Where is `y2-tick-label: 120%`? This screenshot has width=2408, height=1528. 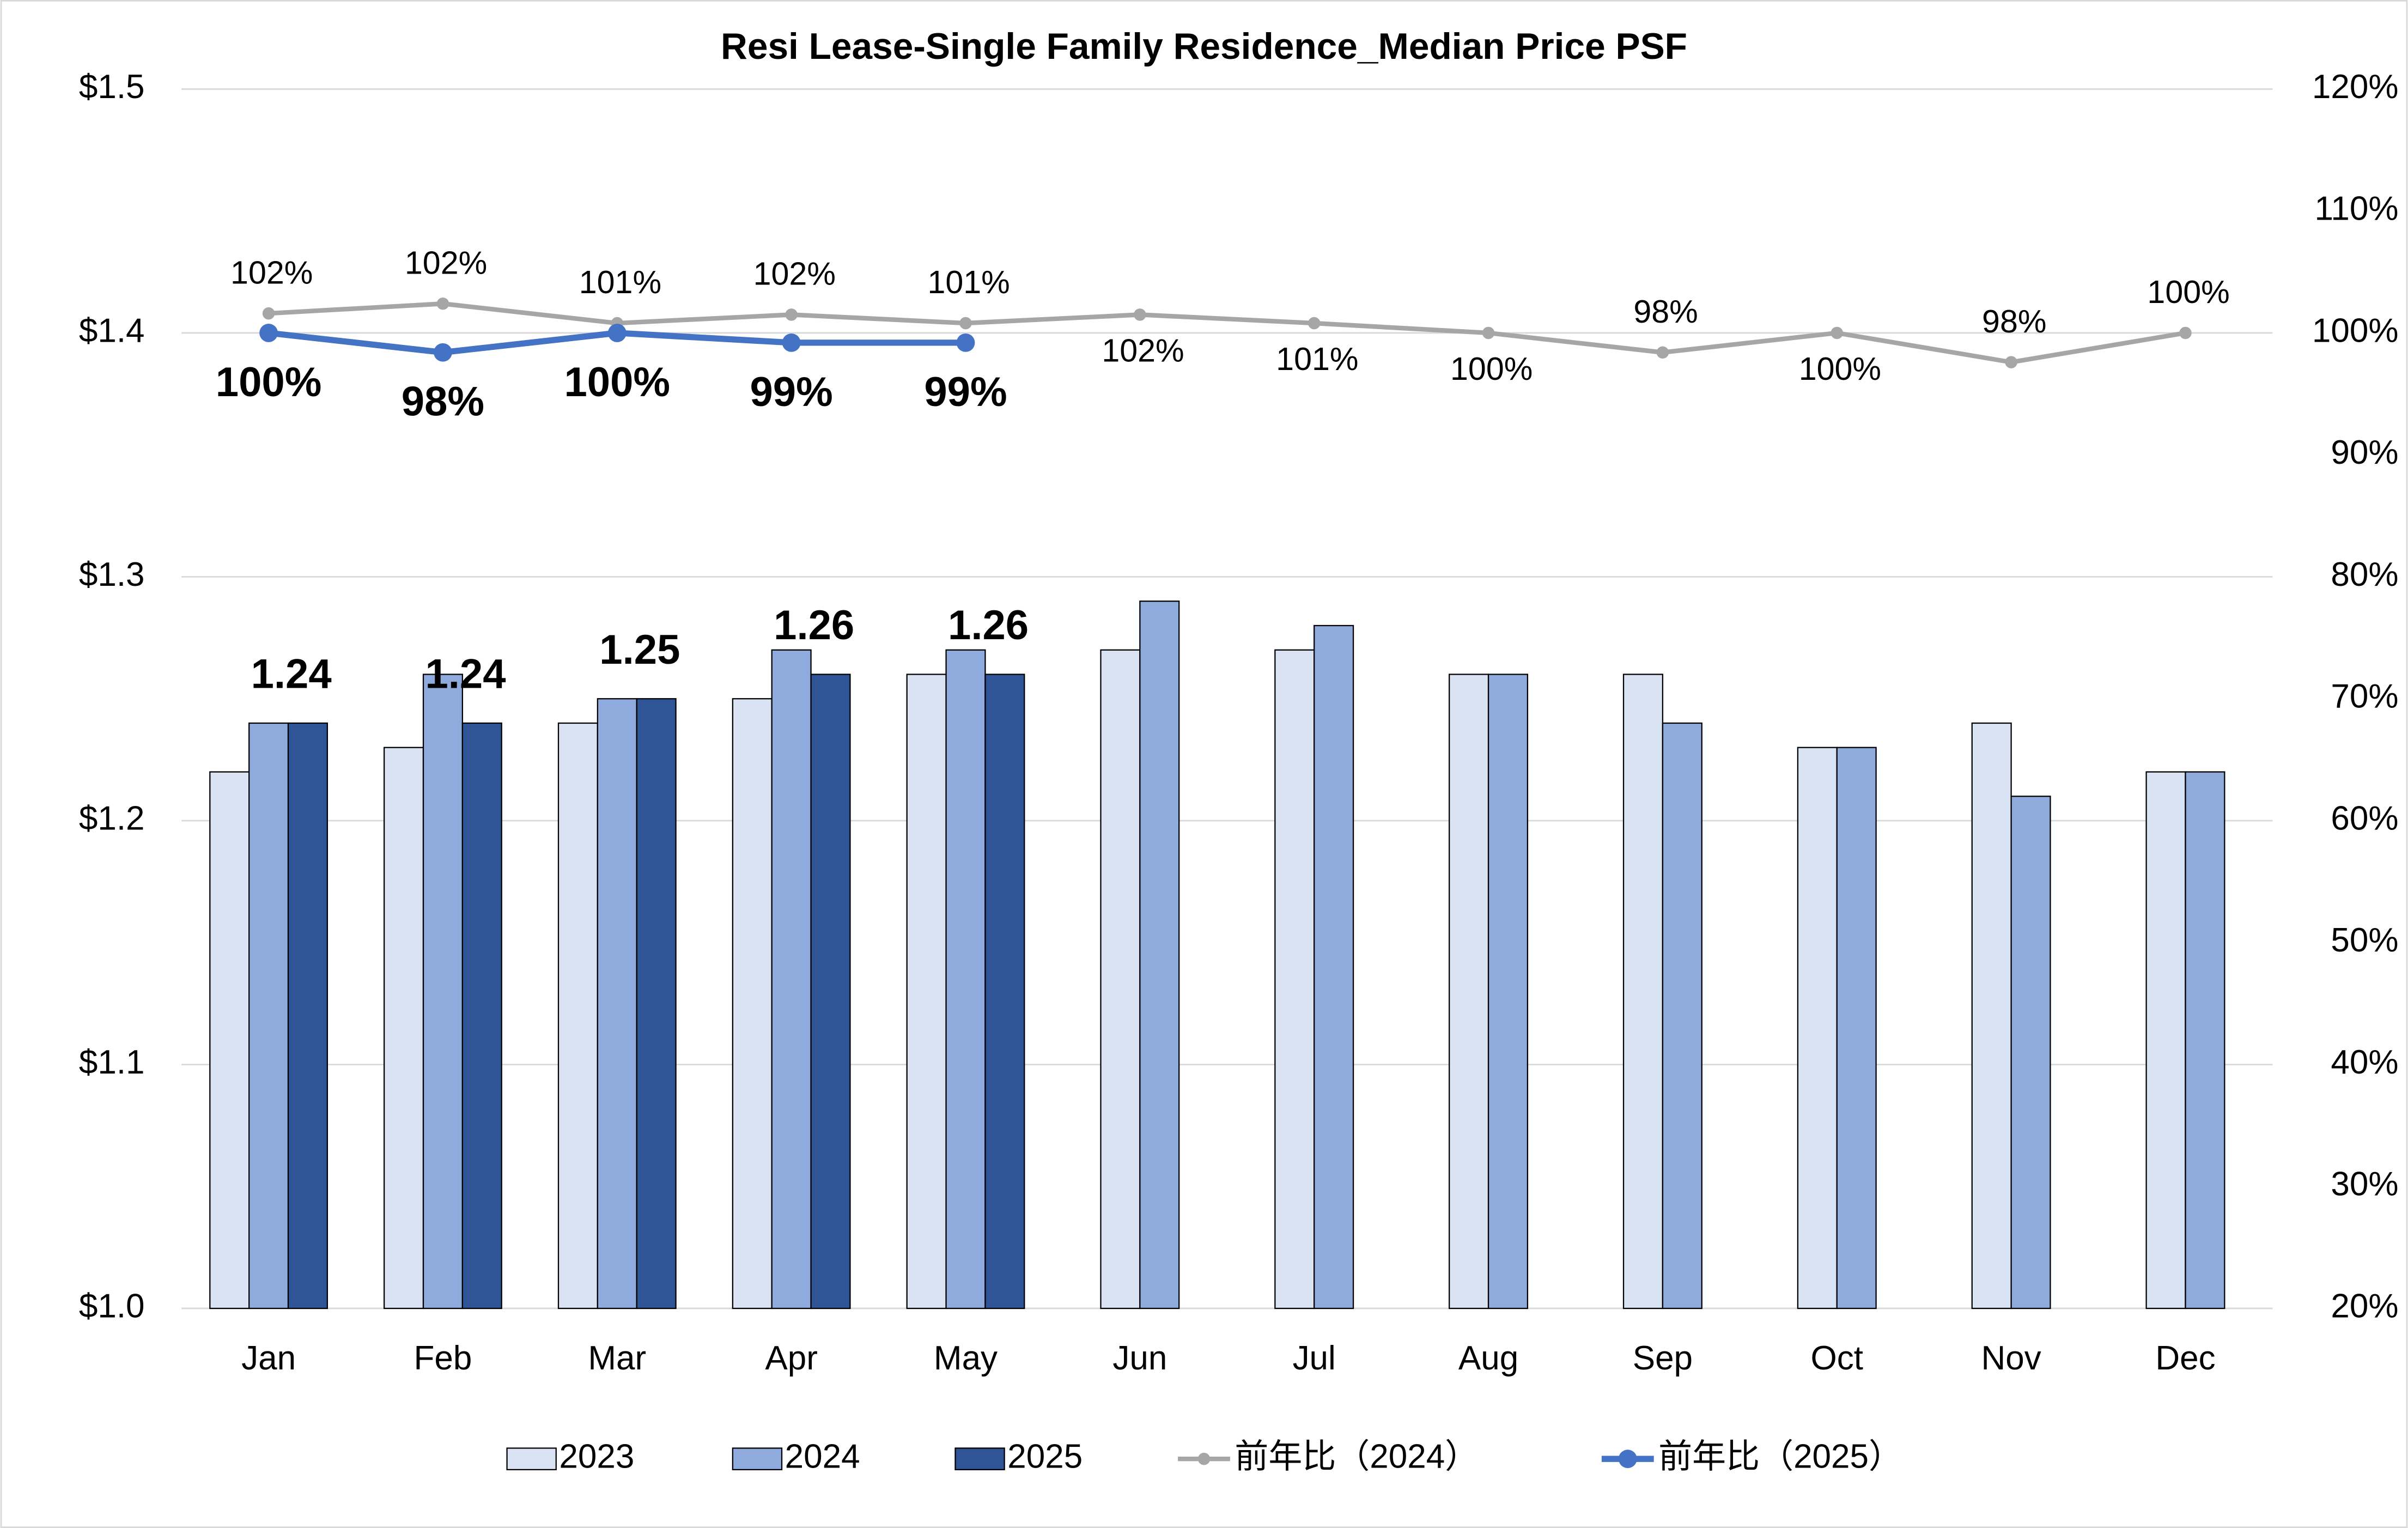 y2-tick-label: 120% is located at coordinates (2355, 87).